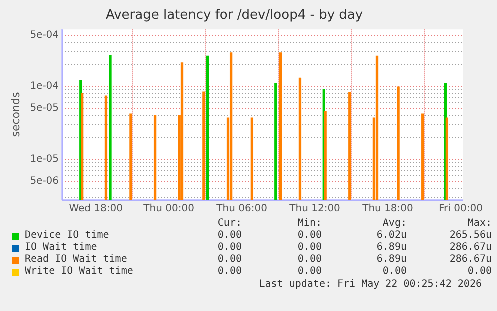 The height and width of the screenshot is (311, 497). I want to click on x-tick-label: Thu 00:00, so click(168, 209).